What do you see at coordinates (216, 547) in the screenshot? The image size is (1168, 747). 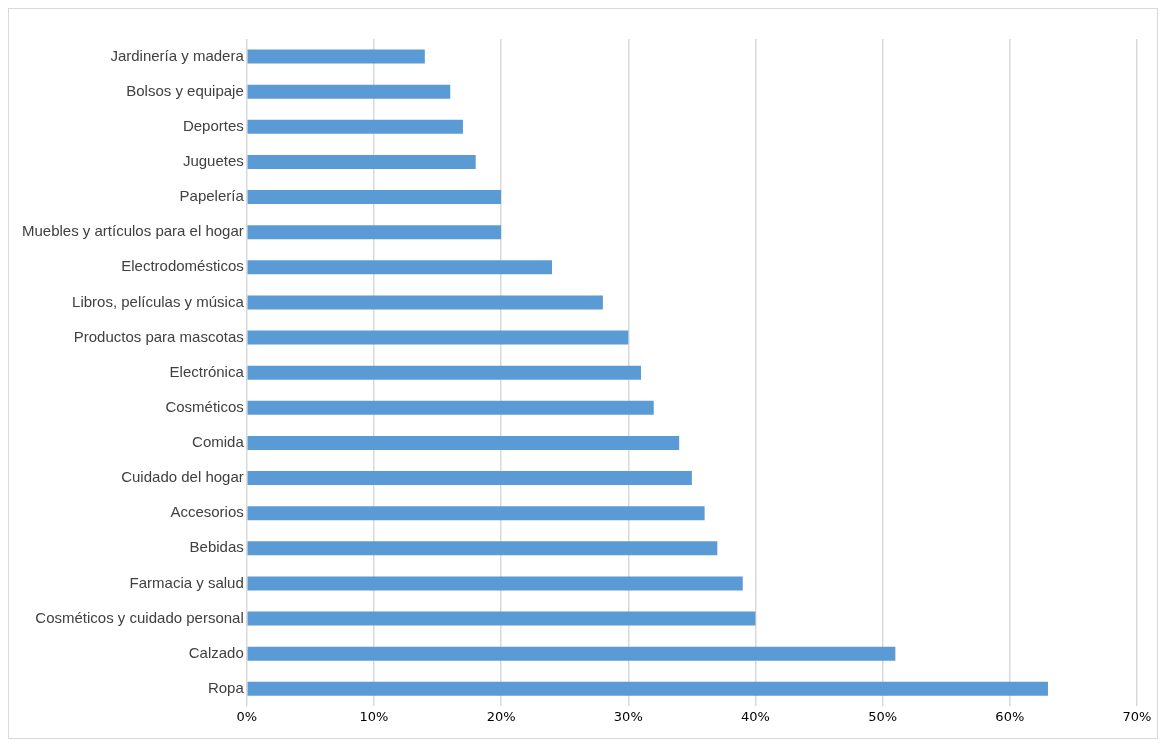 I see `y-tick-label: Bebidas` at bounding box center [216, 547].